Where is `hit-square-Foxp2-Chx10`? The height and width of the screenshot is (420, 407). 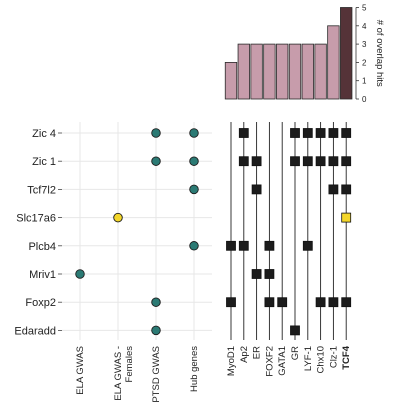 hit-square-Foxp2-Chx10 is located at coordinates (320, 302).